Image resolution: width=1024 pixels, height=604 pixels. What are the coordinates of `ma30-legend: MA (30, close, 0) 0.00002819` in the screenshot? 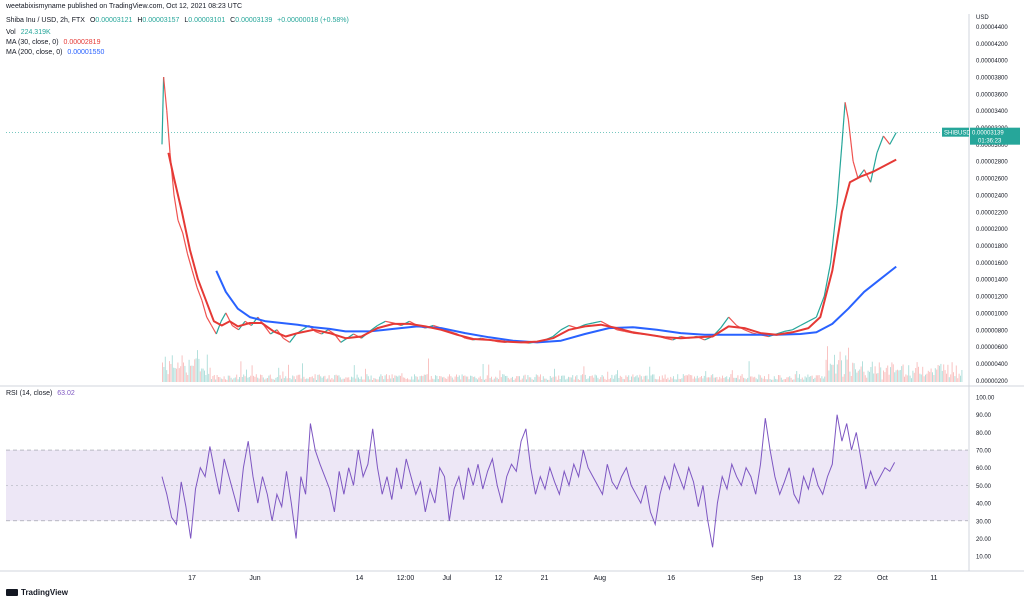 It's located at (53, 42).